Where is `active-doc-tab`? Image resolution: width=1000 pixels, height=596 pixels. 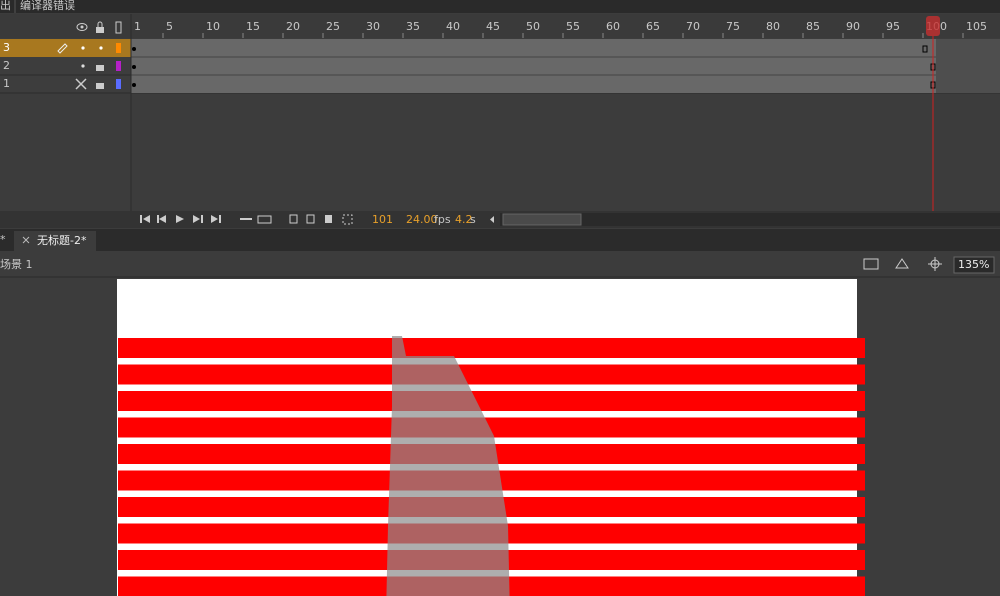
active-doc-tab is located at coordinates (55, 241).